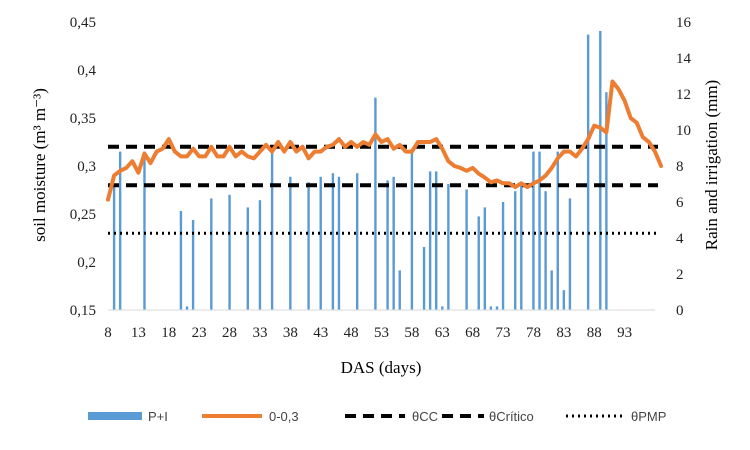 This screenshot has width=750, height=450. Describe the element at coordinates (229, 333) in the screenshot. I see `x-tick-label: 28` at that location.